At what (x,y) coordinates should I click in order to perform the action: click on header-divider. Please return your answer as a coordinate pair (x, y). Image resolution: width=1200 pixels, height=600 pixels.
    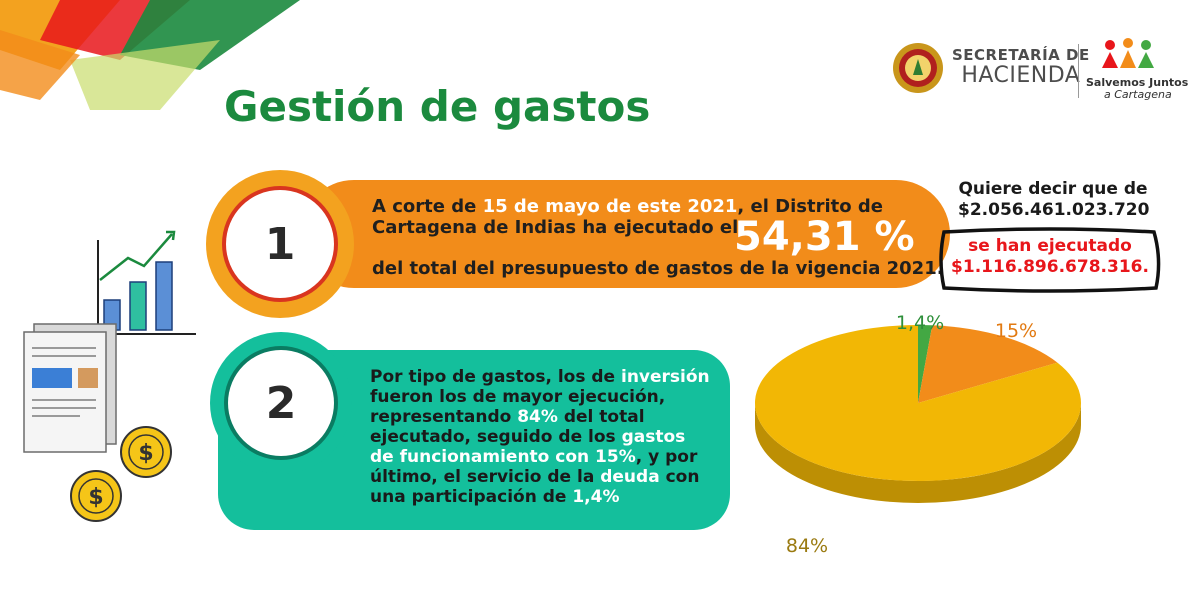
    Looking at the image, I should click on (1078, 71).